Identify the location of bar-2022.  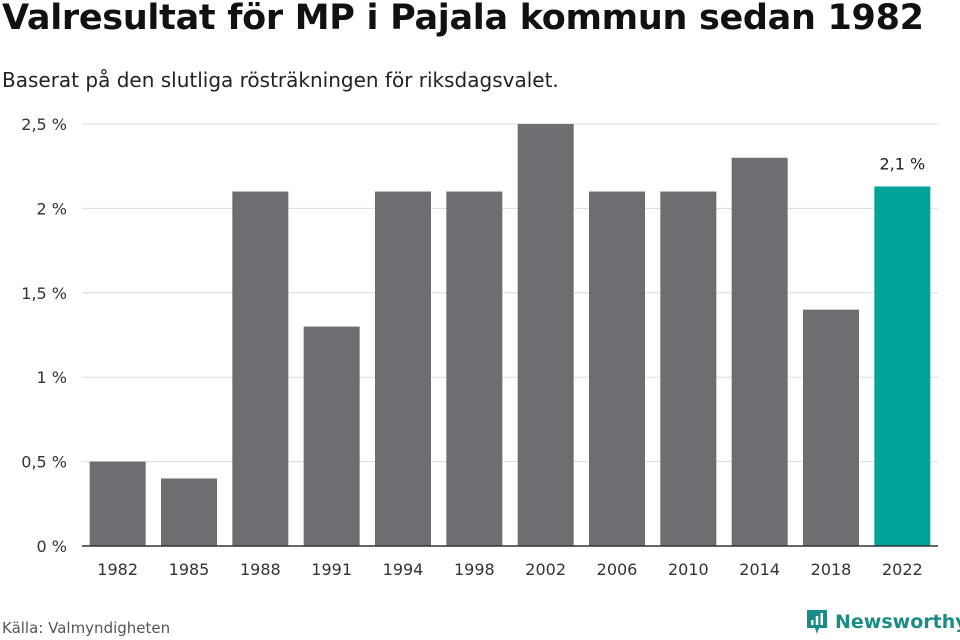
(902, 366).